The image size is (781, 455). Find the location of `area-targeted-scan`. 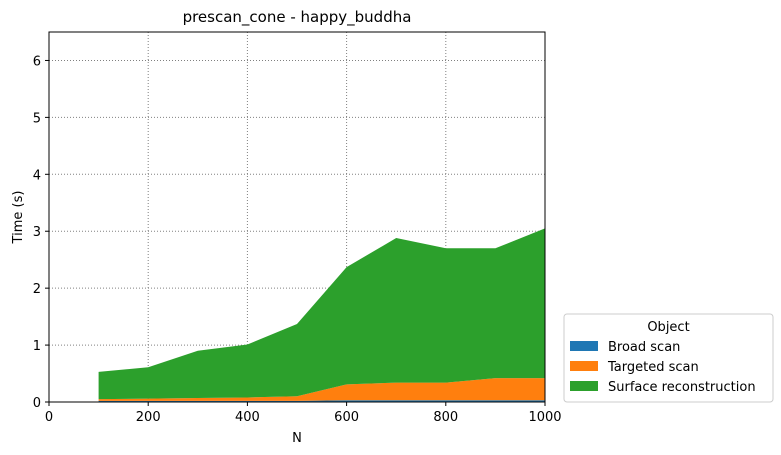

area-targeted-scan is located at coordinates (321, 389).